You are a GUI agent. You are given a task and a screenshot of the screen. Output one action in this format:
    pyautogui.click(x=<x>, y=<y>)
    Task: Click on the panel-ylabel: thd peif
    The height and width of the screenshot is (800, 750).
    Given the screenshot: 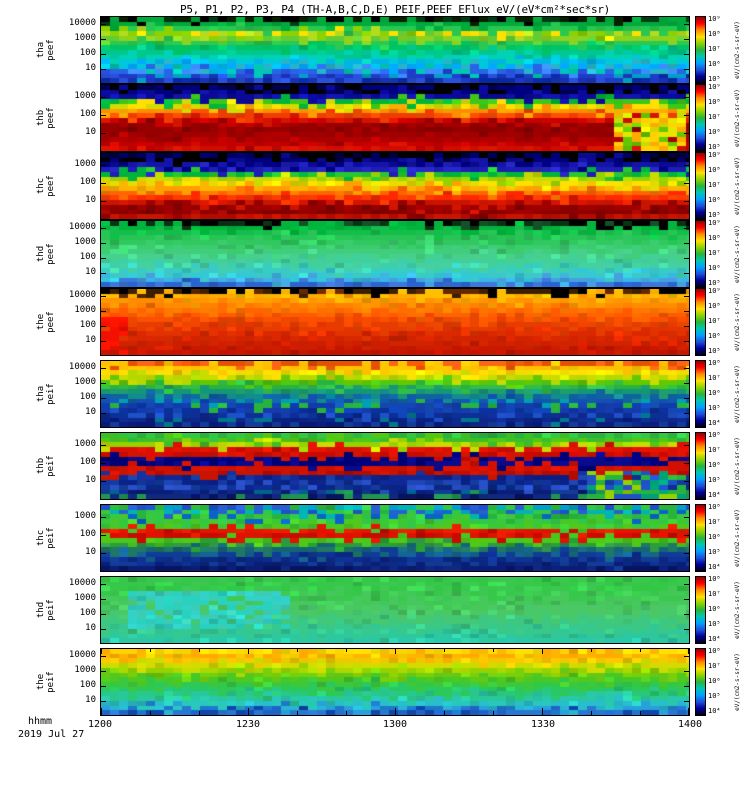 What is the action you would take?
    pyautogui.click(x=46, y=610)
    